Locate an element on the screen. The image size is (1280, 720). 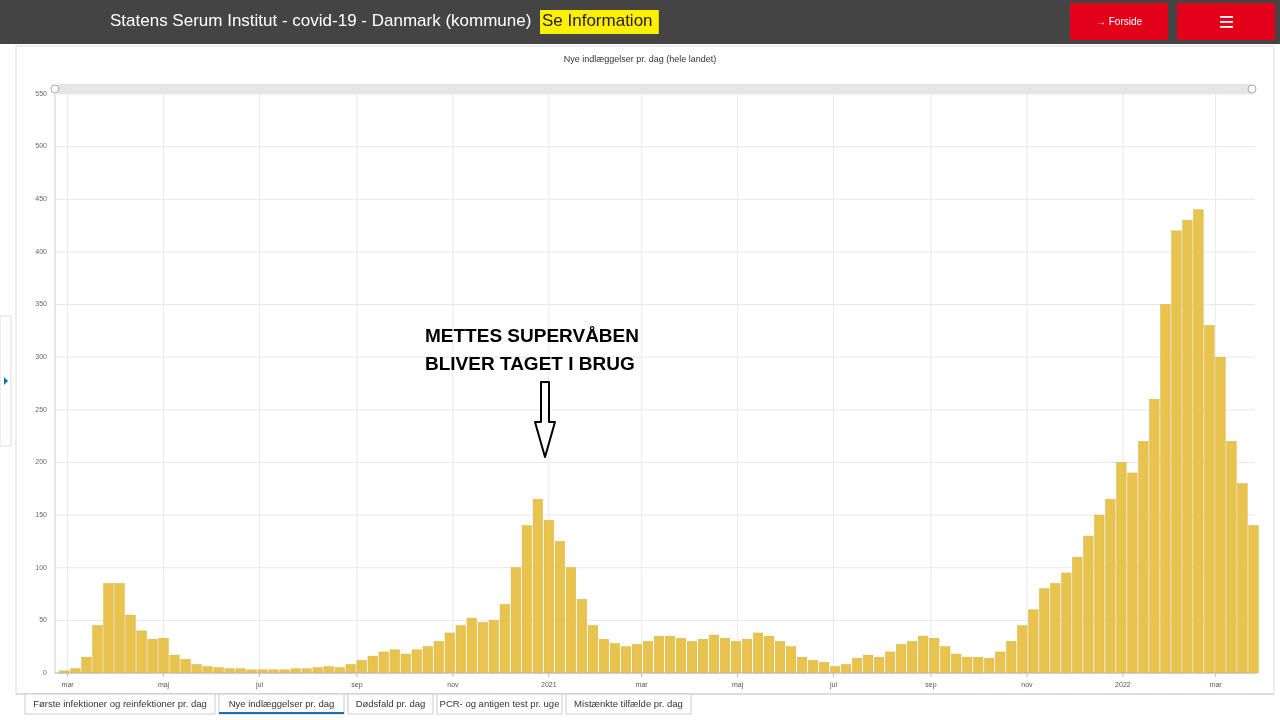
text: → Forside is located at coordinates (1119, 21).